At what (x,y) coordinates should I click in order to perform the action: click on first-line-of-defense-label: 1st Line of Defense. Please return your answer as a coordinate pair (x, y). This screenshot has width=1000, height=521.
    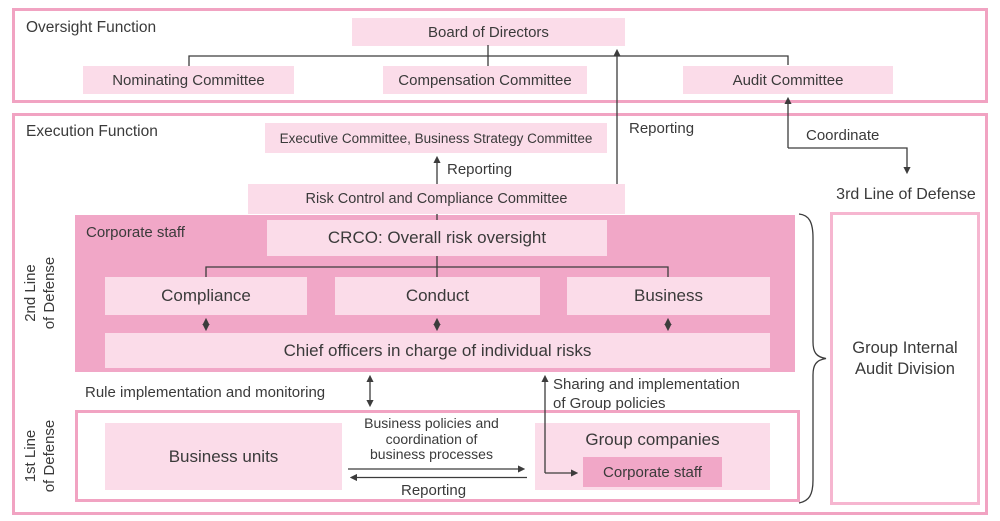
    Looking at the image, I should click on (42, 456).